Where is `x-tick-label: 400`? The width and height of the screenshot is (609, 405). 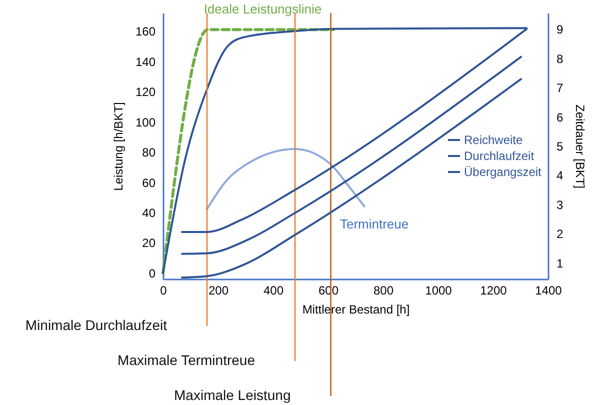 x-tick-label: 400 is located at coordinates (273, 291).